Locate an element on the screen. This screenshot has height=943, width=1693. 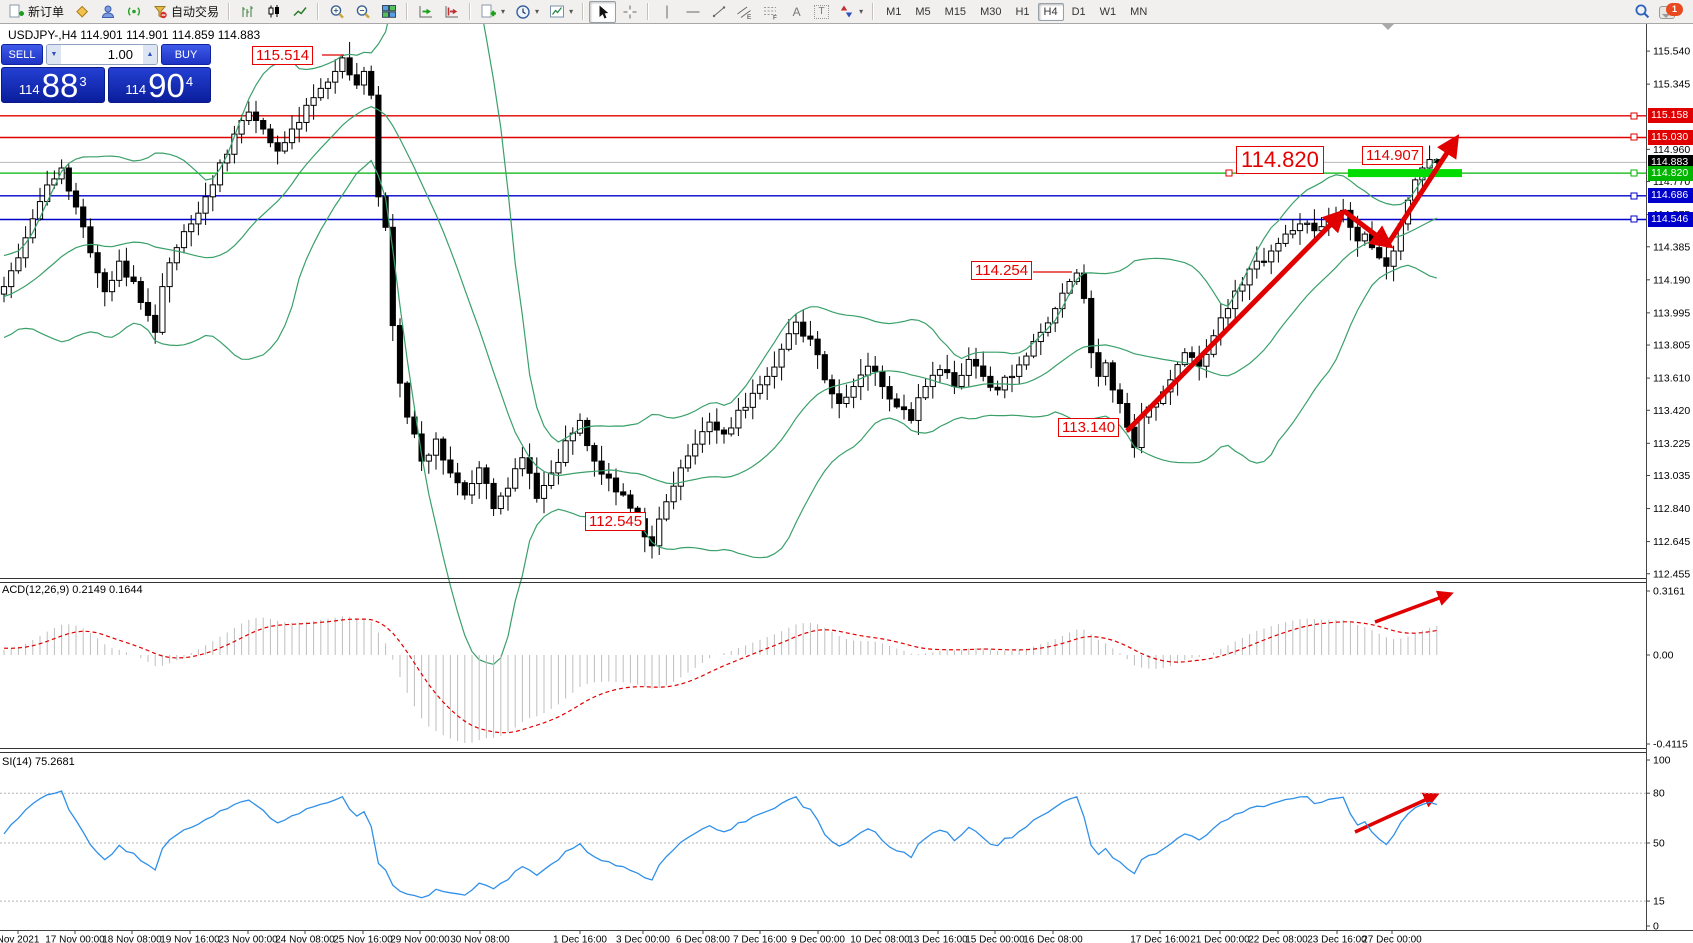
template-dropdown: ▾ is located at coordinates (560, 12).